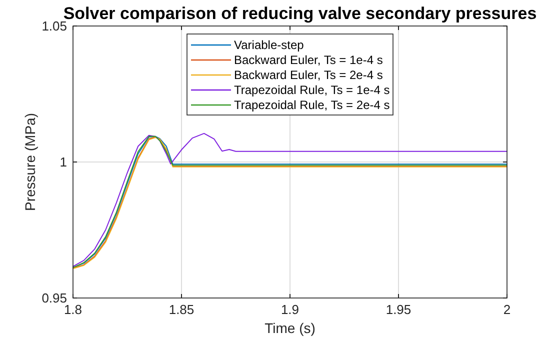 The width and height of the screenshot is (560, 337). What do you see at coordinates (308, 60) in the screenshot?
I see `legend-label: Backward Euler, Ts = 1e-4 s` at bounding box center [308, 60].